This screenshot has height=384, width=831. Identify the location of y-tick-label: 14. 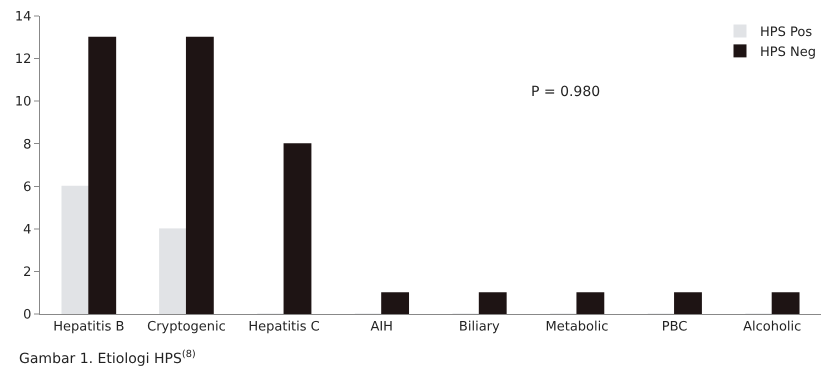
(23, 17).